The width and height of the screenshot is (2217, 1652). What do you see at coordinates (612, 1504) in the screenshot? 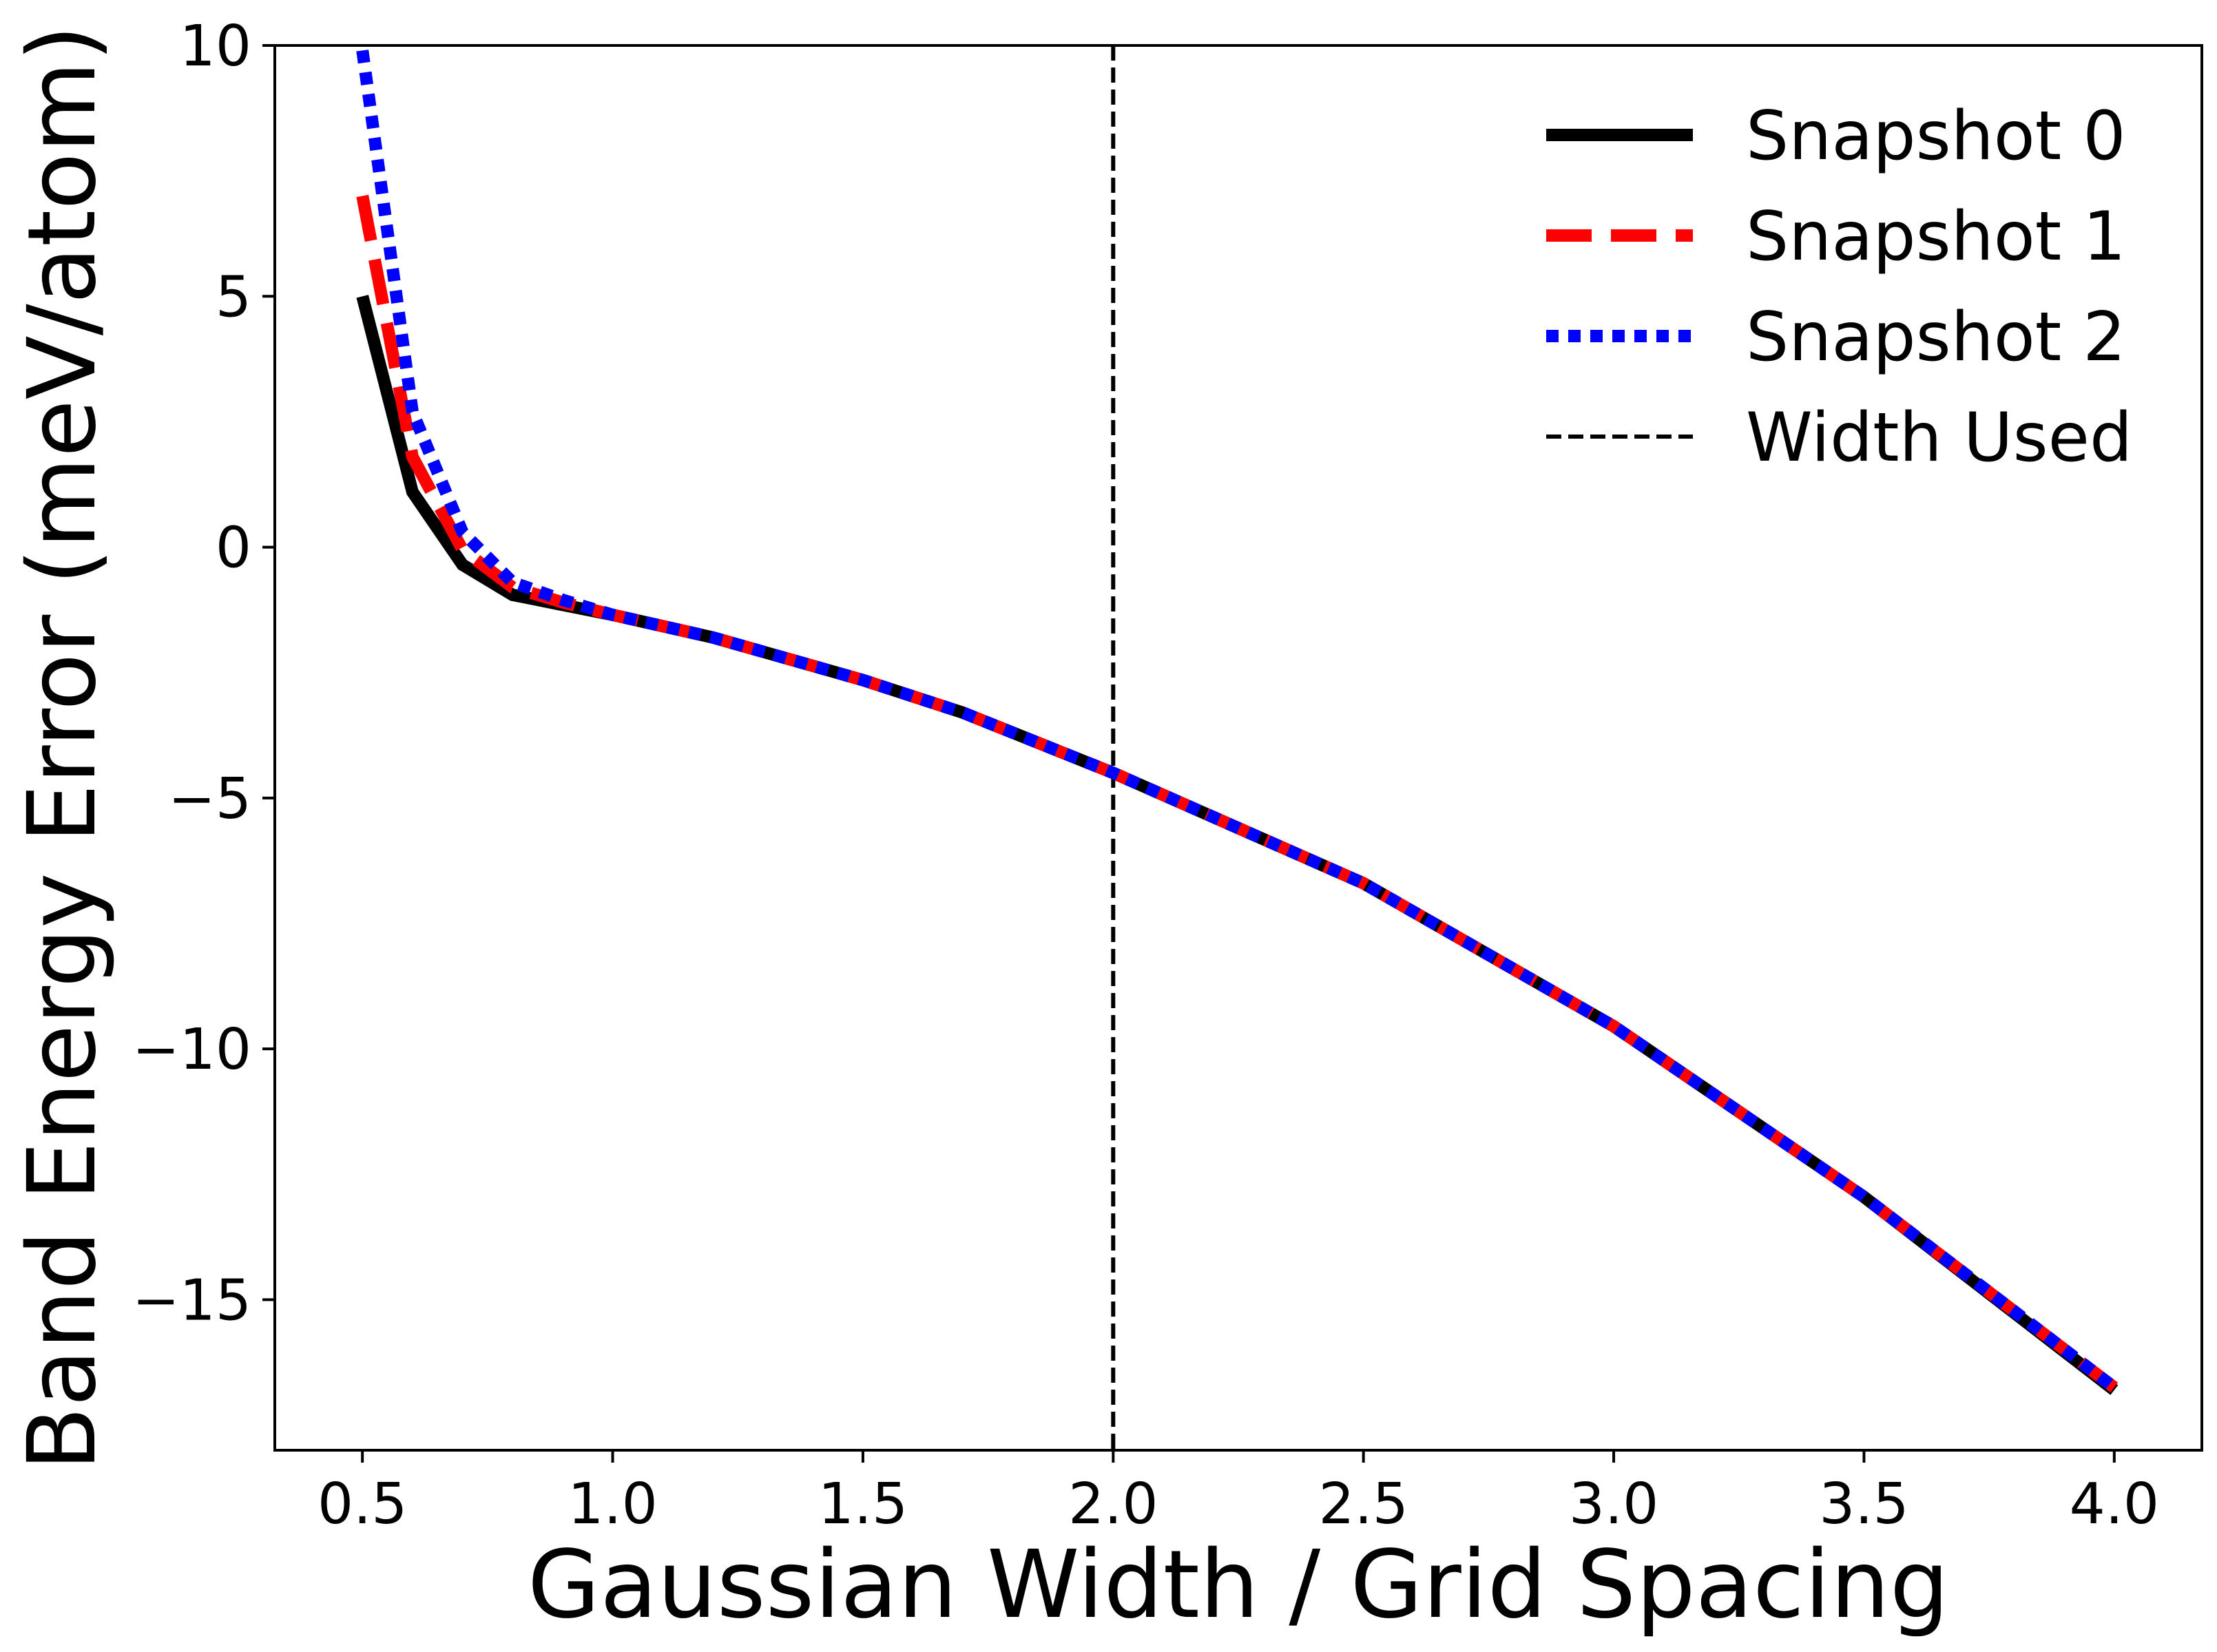
I see `x-tick-label: 1.0` at bounding box center [612, 1504].